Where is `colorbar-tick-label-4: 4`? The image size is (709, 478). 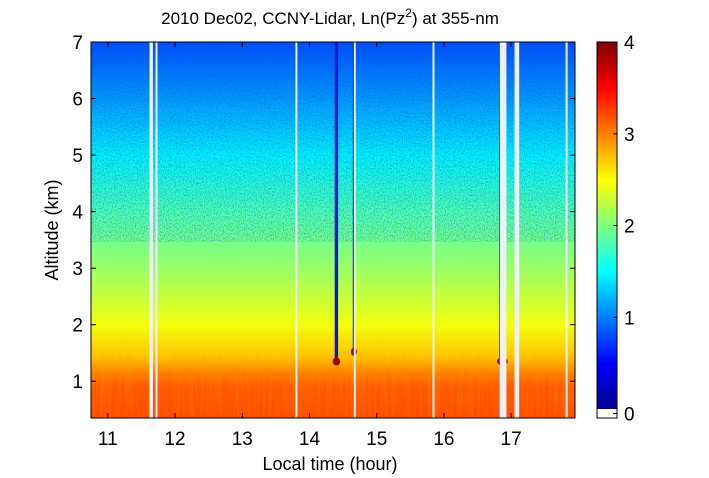
colorbar-tick-label-4: 4 is located at coordinates (629, 43).